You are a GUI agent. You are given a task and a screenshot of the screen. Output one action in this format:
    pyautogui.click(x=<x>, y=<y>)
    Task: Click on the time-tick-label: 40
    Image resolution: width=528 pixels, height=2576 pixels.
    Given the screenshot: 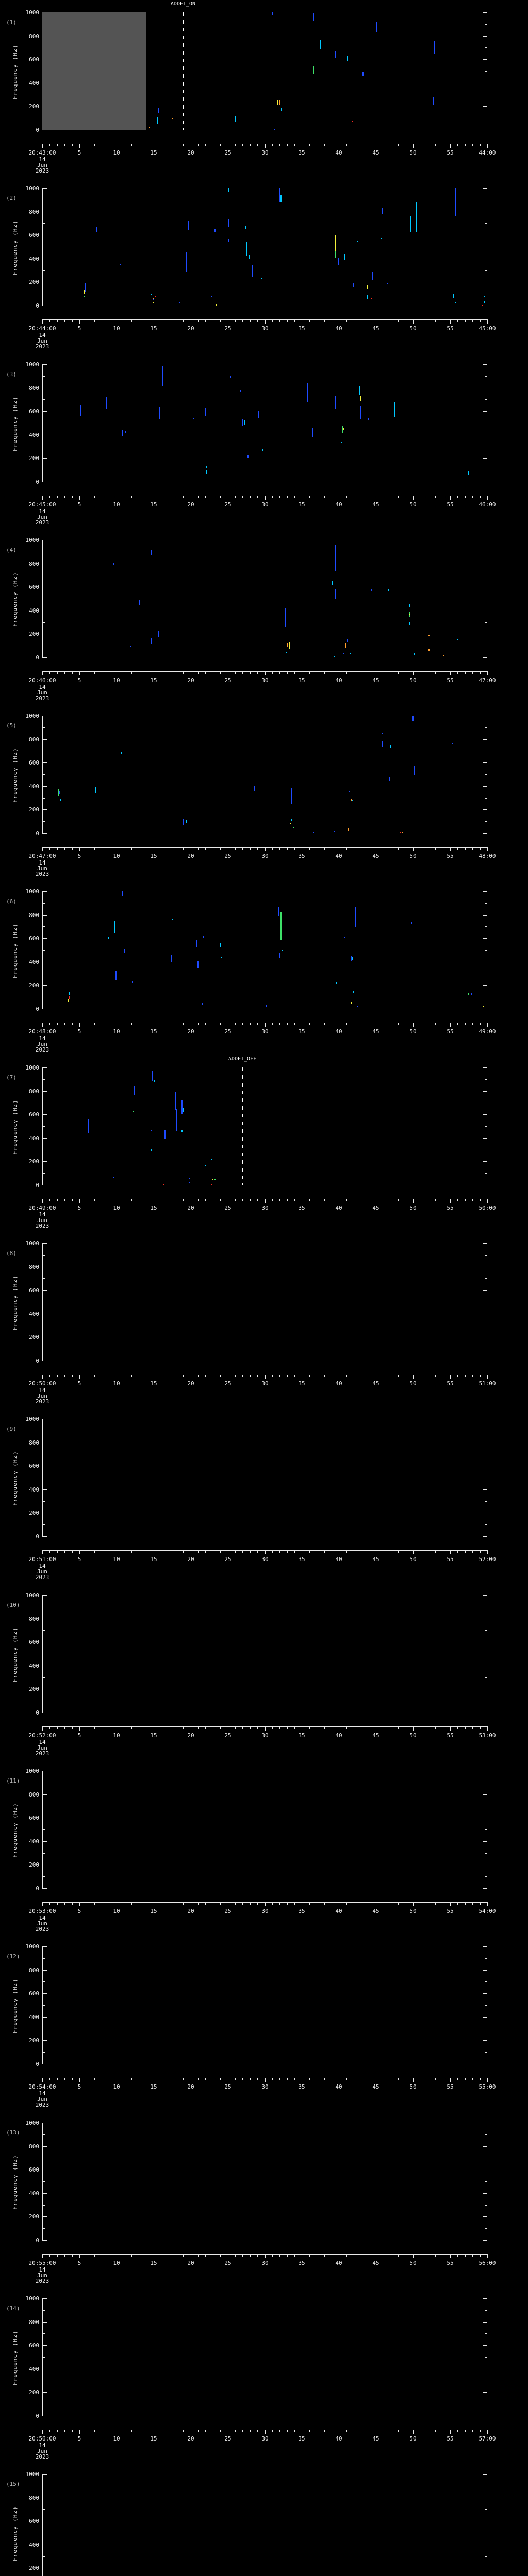 What is the action you would take?
    pyautogui.click(x=338, y=2086)
    